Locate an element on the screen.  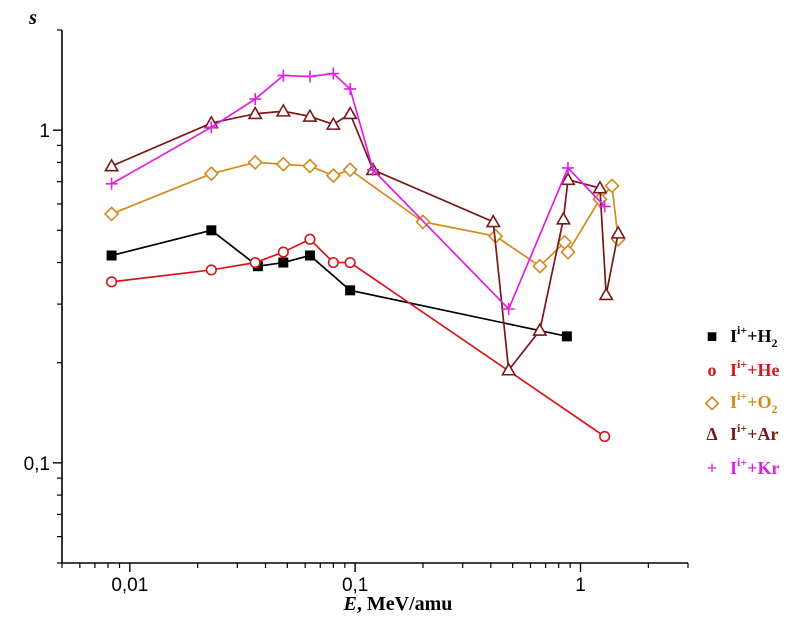
legend-label-main: +Ar is located at coordinates (762, 434).